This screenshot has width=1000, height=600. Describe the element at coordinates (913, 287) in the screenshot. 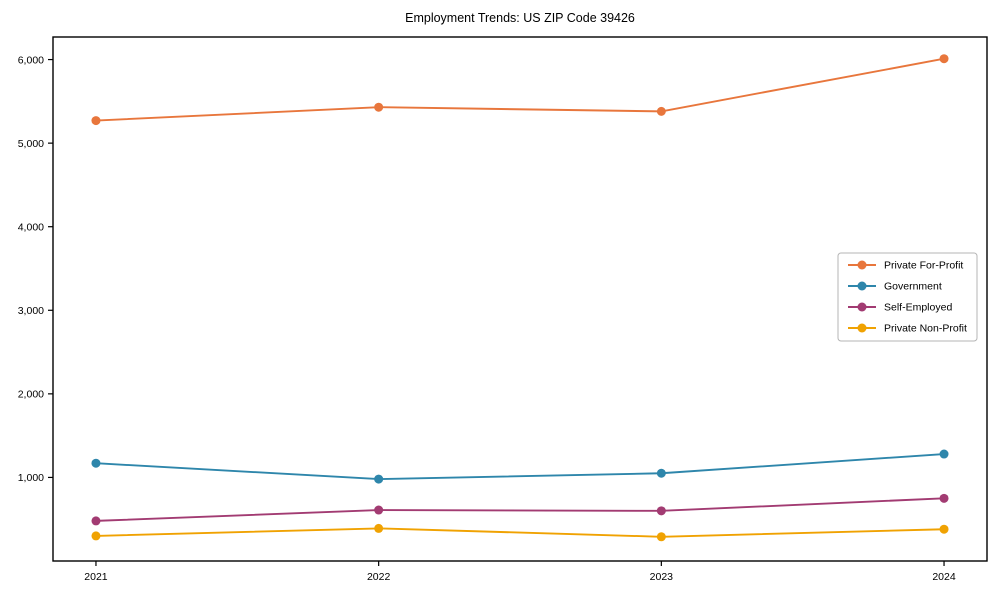

I see `legend-label: Government` at that location.